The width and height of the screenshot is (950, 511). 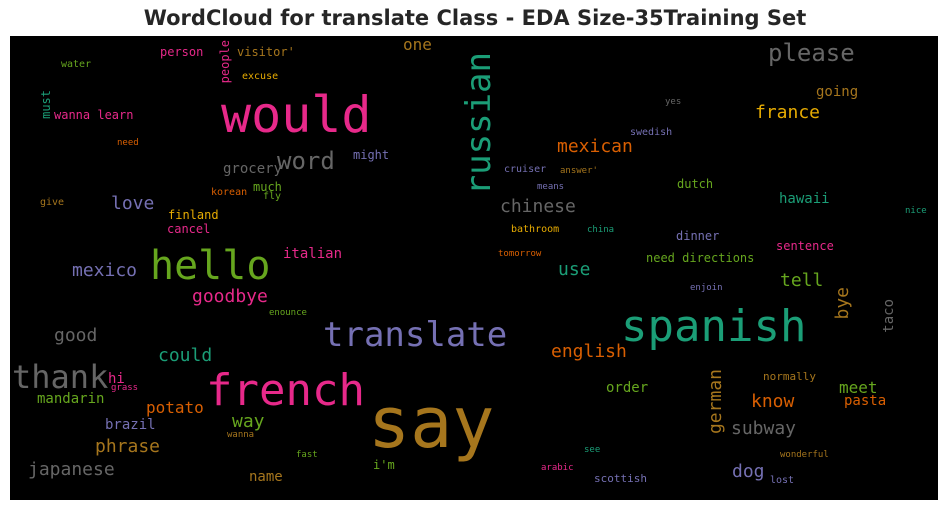 What do you see at coordinates (46, 104) in the screenshot?
I see `word-must: must` at bounding box center [46, 104].